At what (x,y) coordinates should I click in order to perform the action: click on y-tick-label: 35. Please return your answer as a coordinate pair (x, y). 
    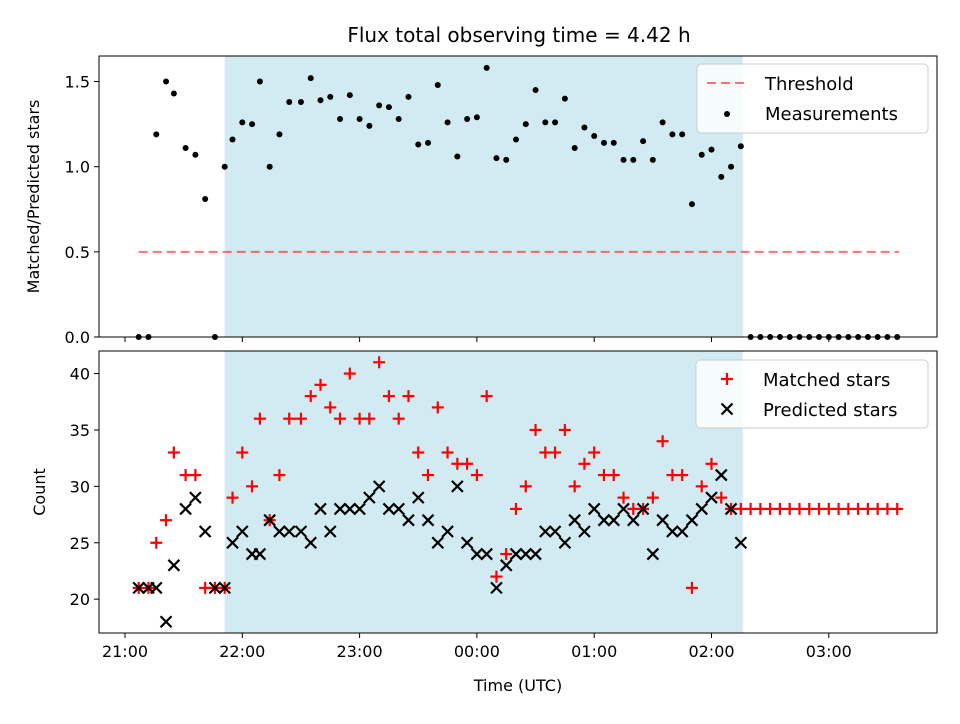
    Looking at the image, I should click on (80, 430).